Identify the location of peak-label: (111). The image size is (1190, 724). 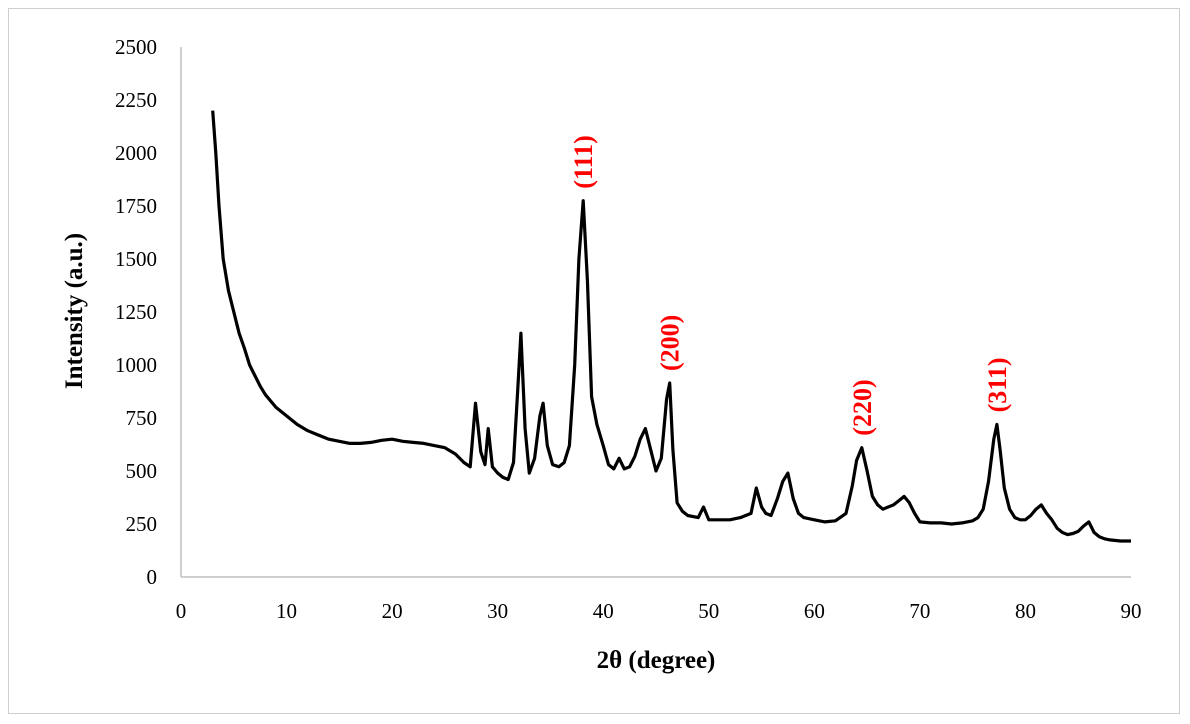
(583, 161).